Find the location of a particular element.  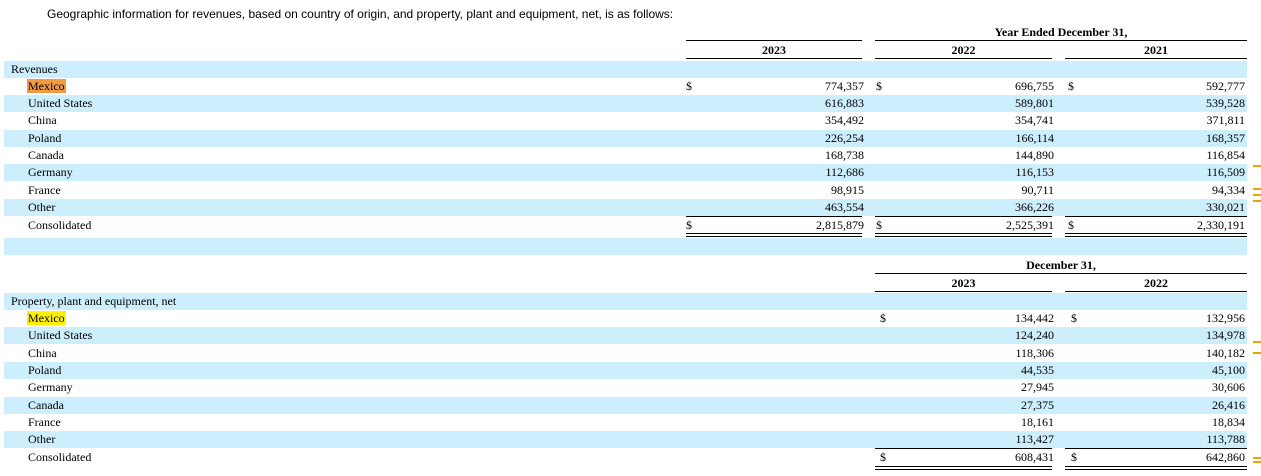

value-cell: 116,509 is located at coordinates (1225, 172).